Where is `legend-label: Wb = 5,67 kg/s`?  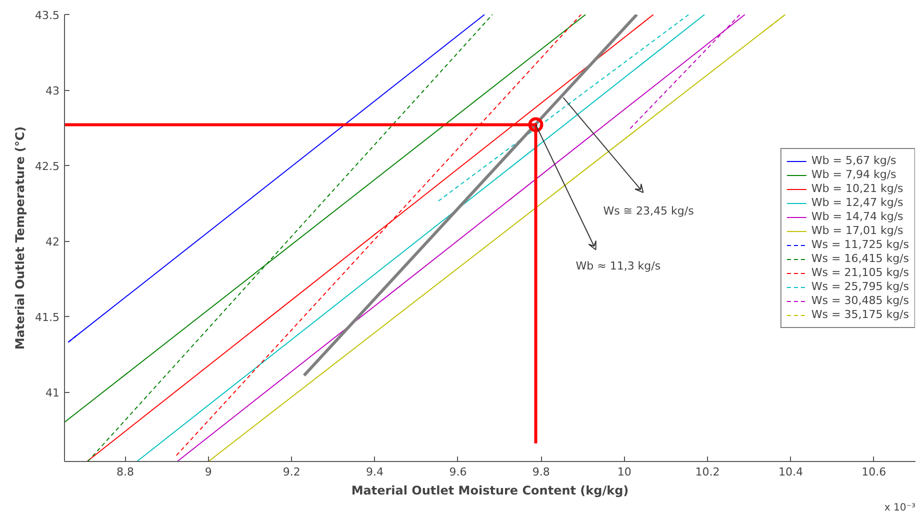
legend-label: Wb = 5,67 kg/s is located at coordinates (853, 161).